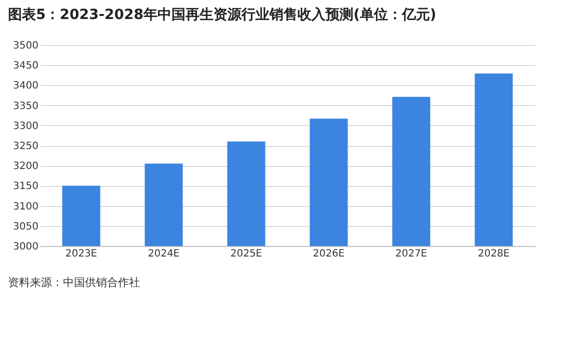 The height and width of the screenshot is (338, 567). Describe the element at coordinates (25, 226) in the screenshot. I see `y-tick-label: 3050` at that location.